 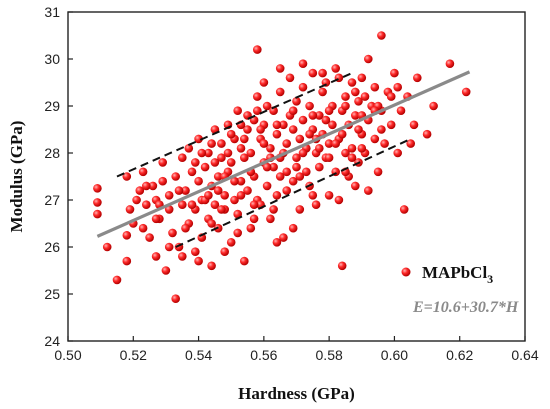 I want to click on x-axis-label: Hardness (GPa), so click(x=296, y=393).